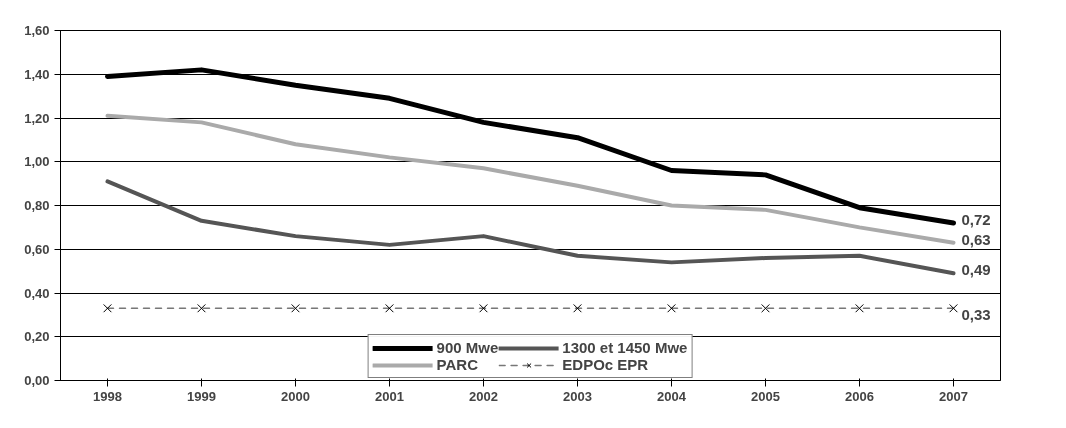 Image resolution: width=1066 pixels, height=428 pixels. I want to click on y-tick-label: 0,20, so click(37, 337).